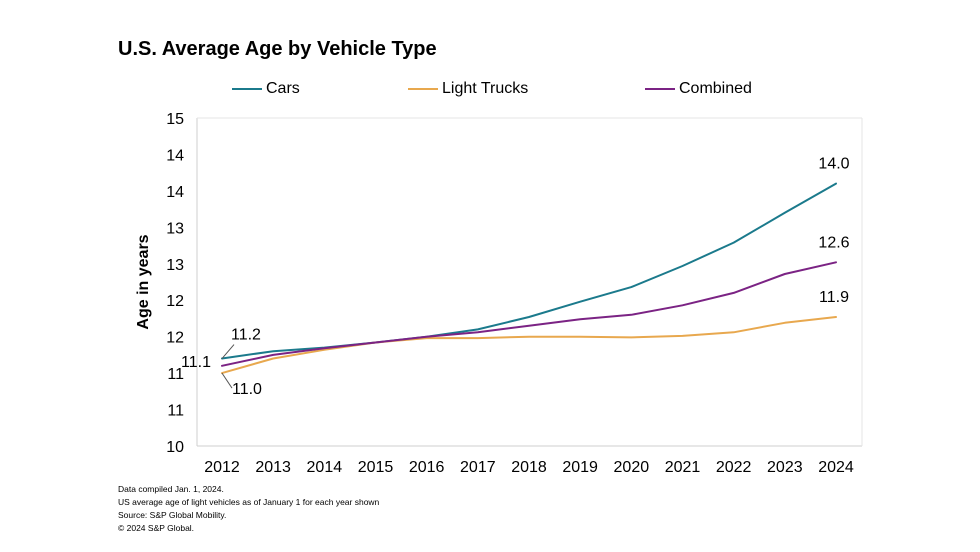 The height and width of the screenshot is (552, 980). What do you see at coordinates (222, 467) in the screenshot?
I see `x-tick-label: 2012` at bounding box center [222, 467].